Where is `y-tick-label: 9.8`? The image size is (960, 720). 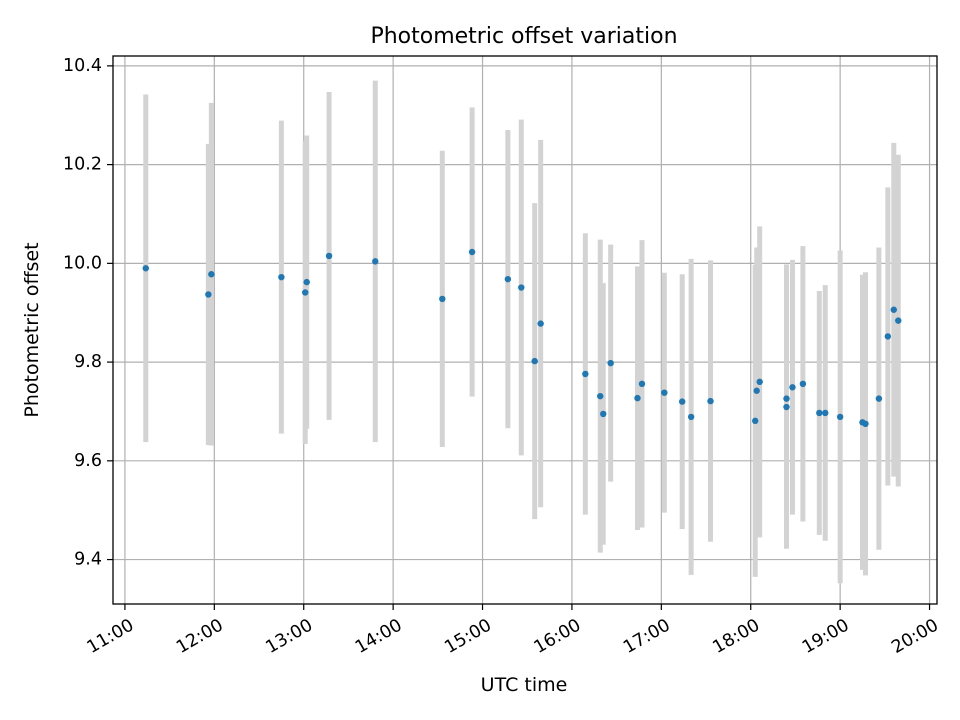 y-tick-label: 9.8 is located at coordinates (88, 362).